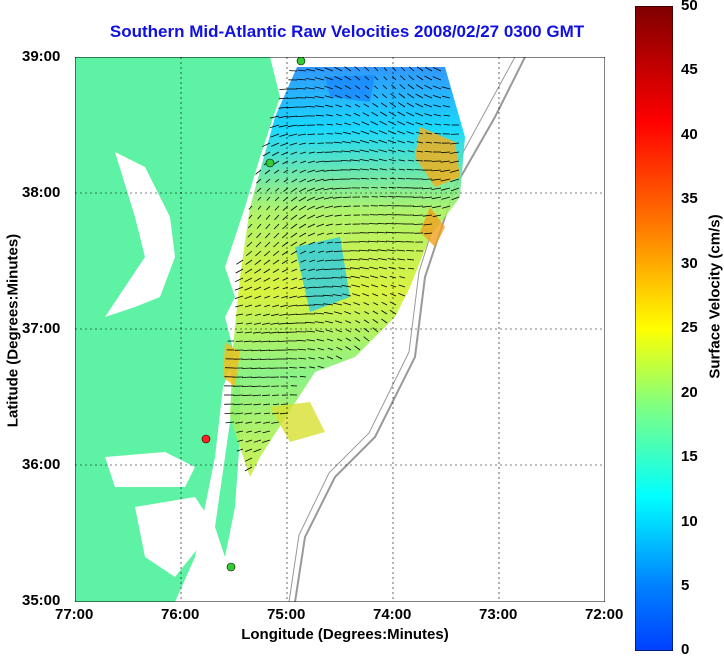  What do you see at coordinates (41, 328) in the screenshot?
I see `y-tick: 37:00` at bounding box center [41, 328].